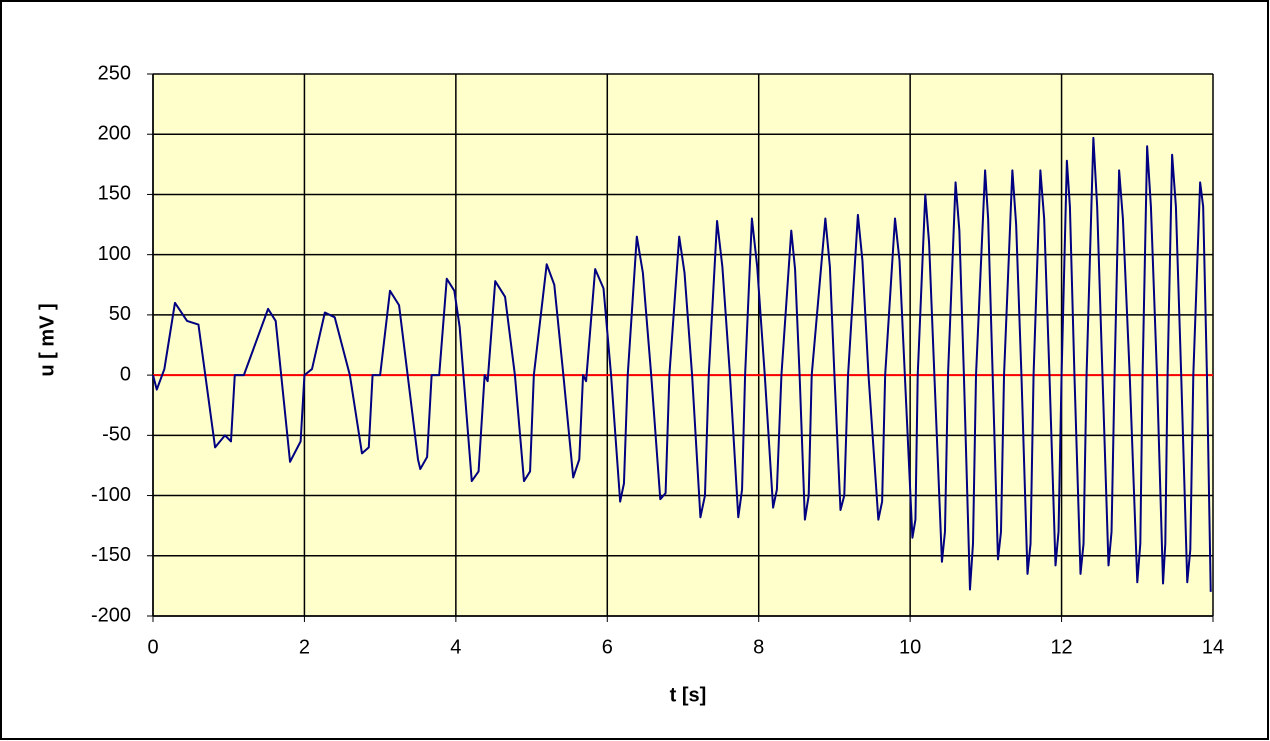 Image resolution: width=1270 pixels, height=741 pixels. Describe the element at coordinates (114, 254) in the screenshot. I see `y-tick-label: 100` at that location.